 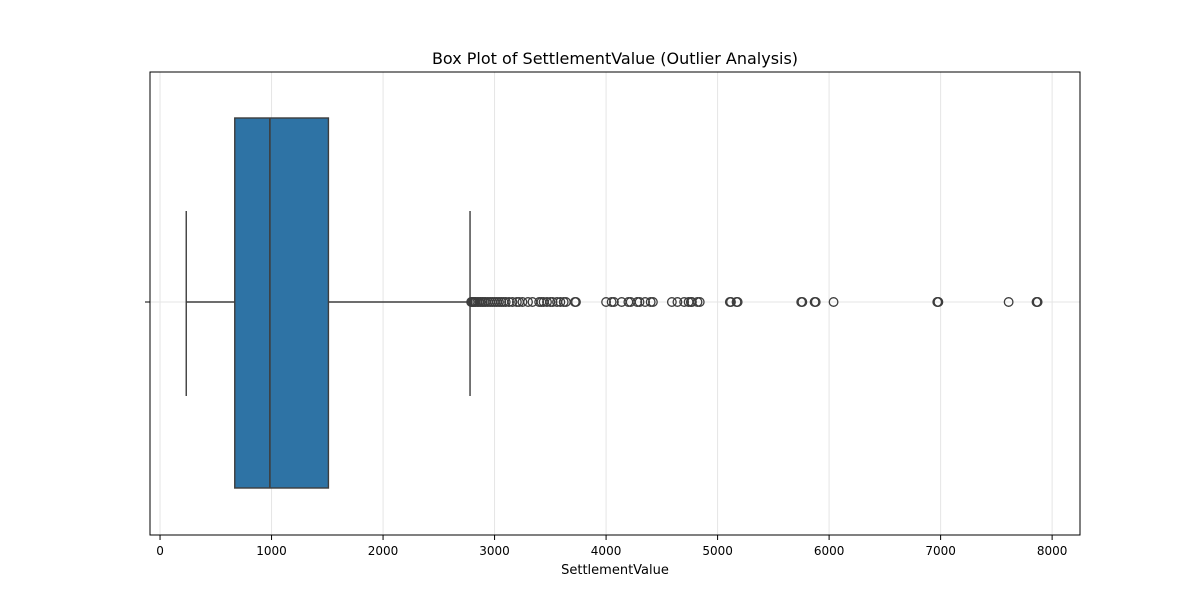 What do you see at coordinates (160, 551) in the screenshot?
I see `x-tick-label: 0` at bounding box center [160, 551].